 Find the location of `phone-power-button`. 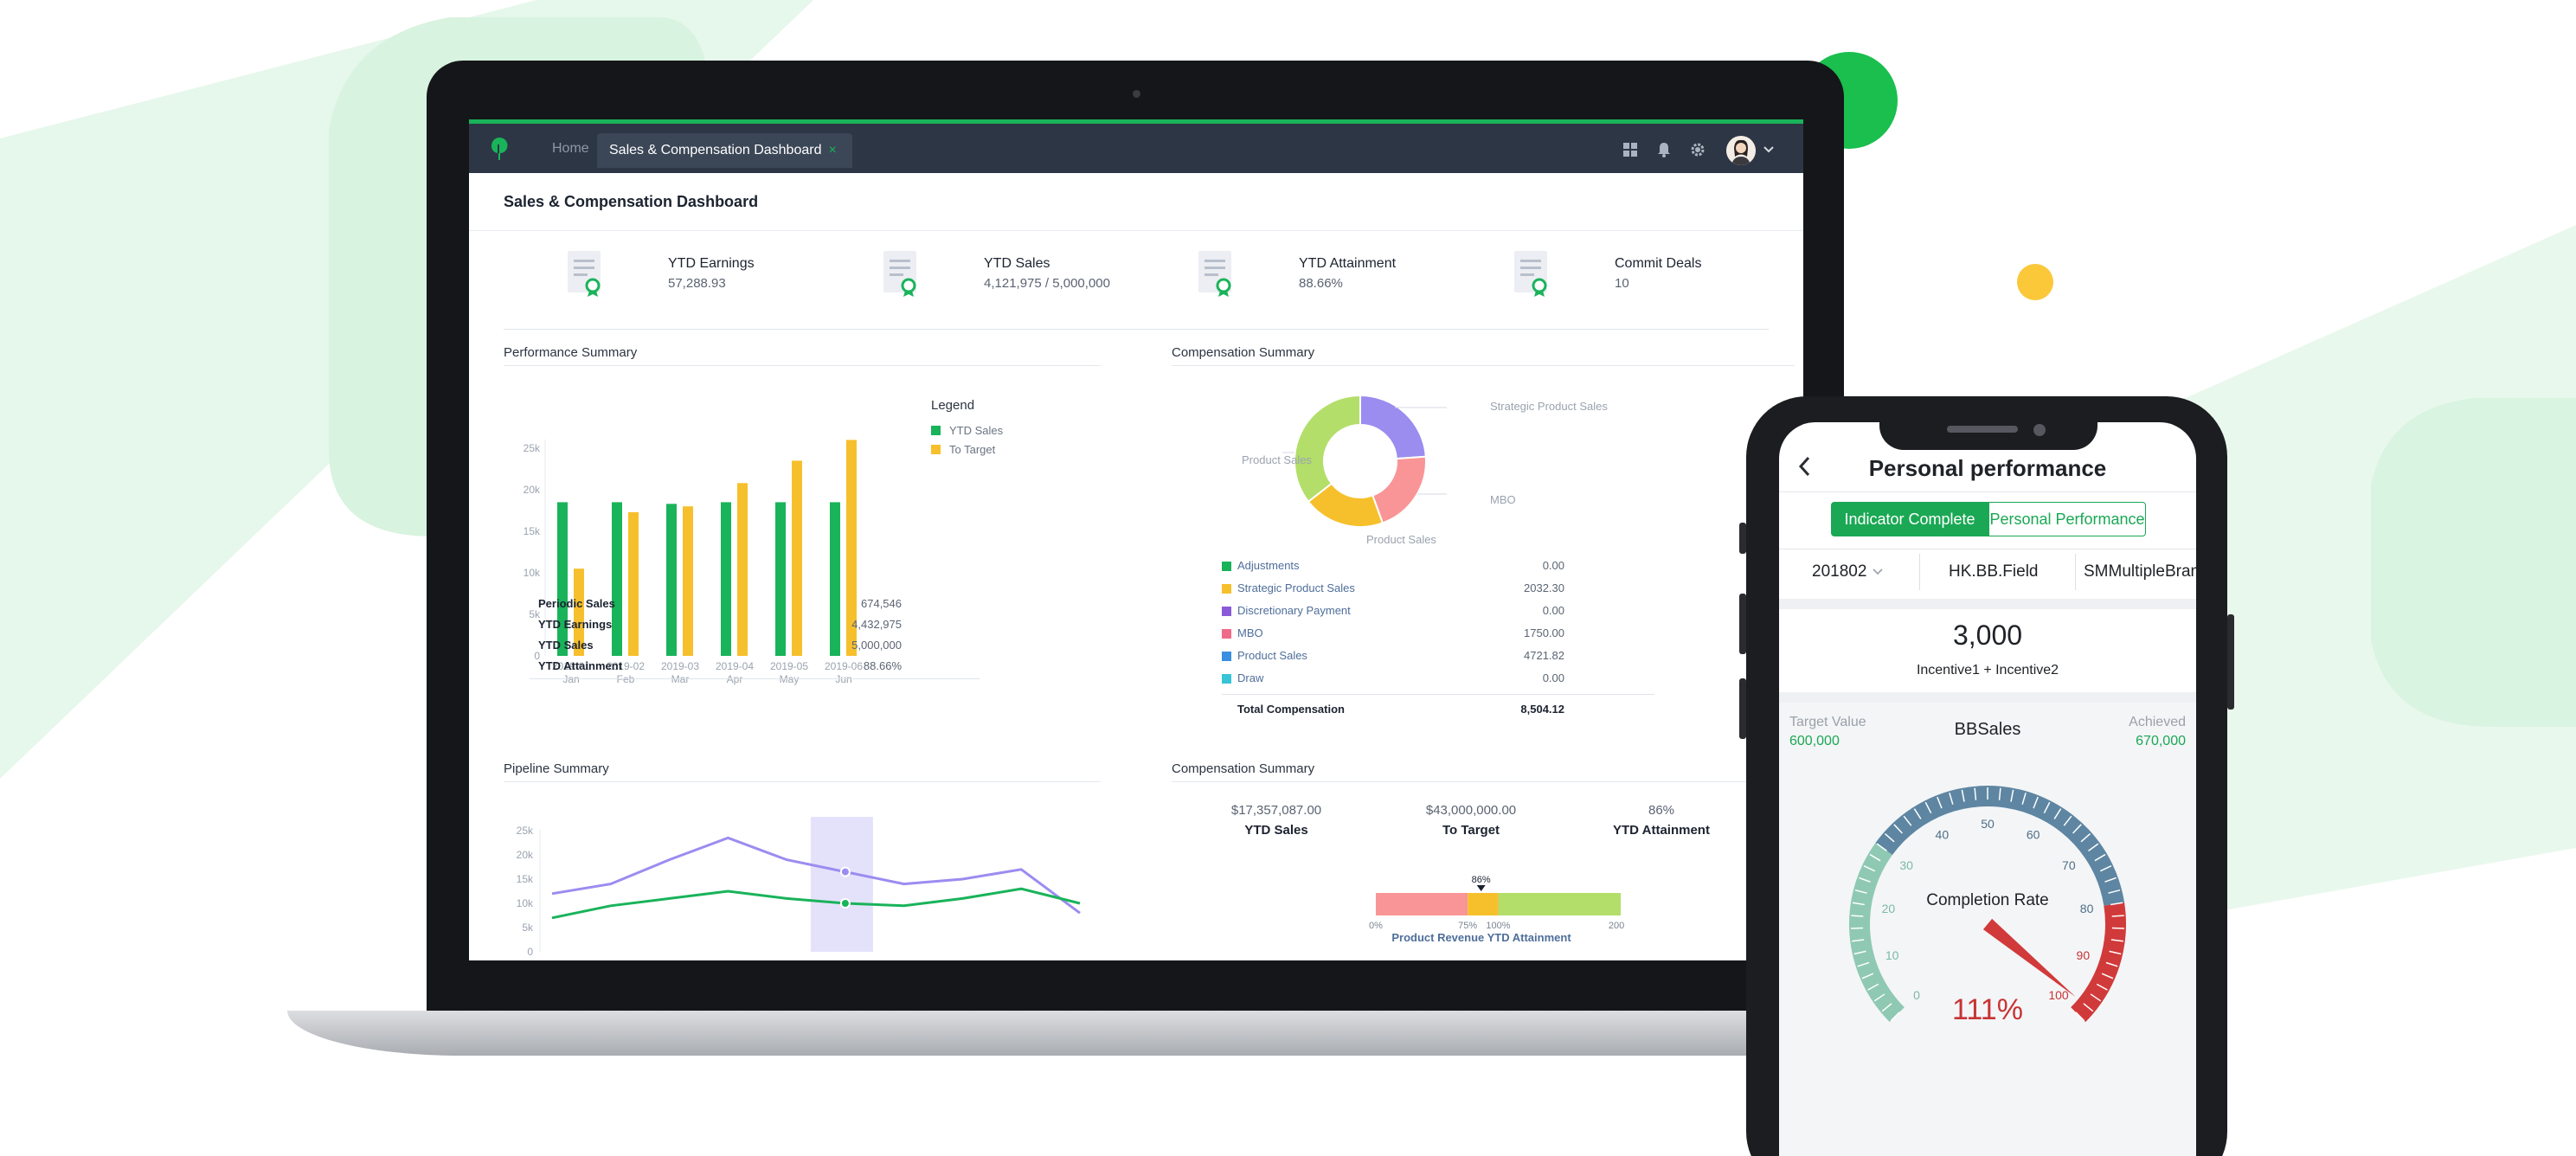

phone-power-button is located at coordinates (2231, 662).